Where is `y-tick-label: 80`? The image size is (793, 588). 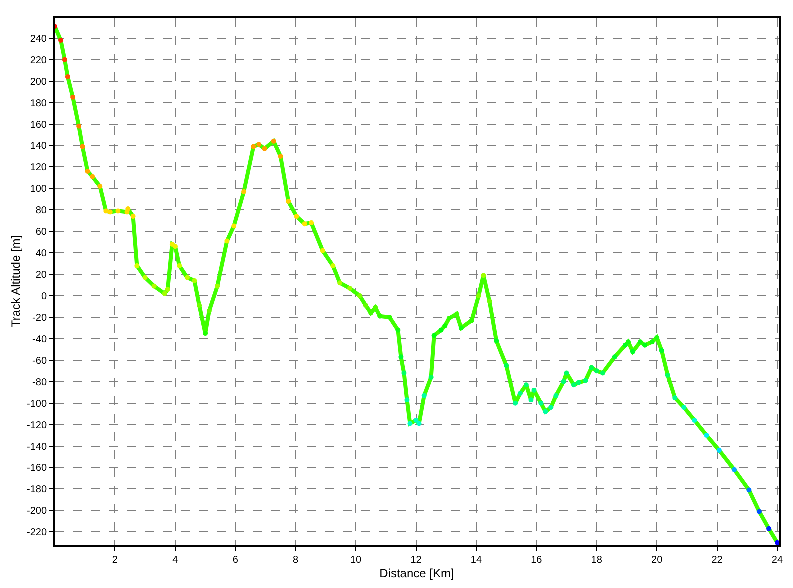
y-tick-label: 80 is located at coordinates (42, 211).